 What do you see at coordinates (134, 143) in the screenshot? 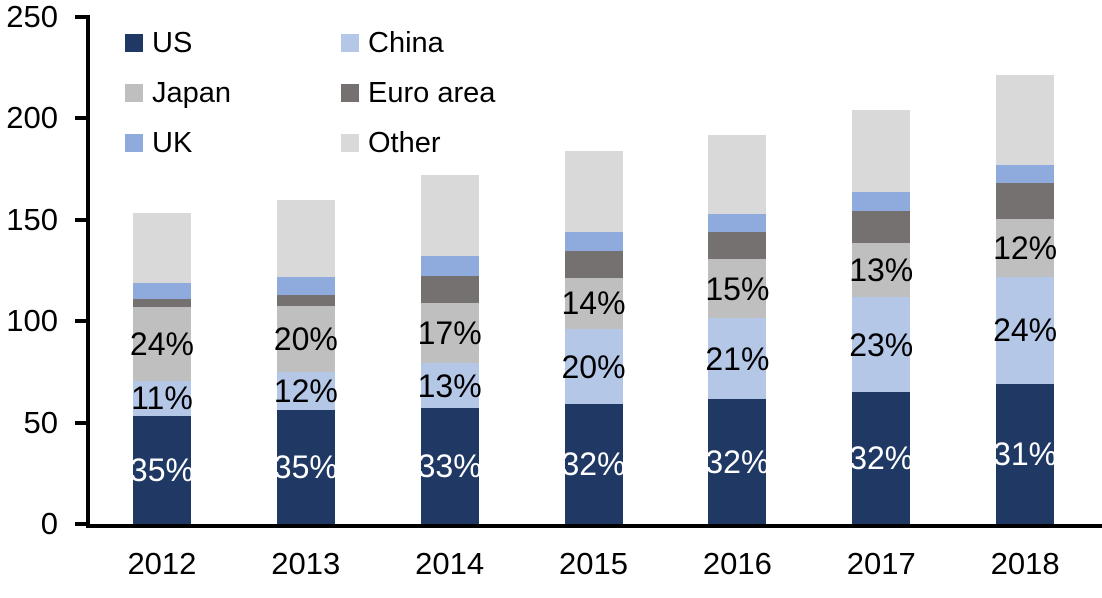
I see `legend-swatch-uk` at bounding box center [134, 143].